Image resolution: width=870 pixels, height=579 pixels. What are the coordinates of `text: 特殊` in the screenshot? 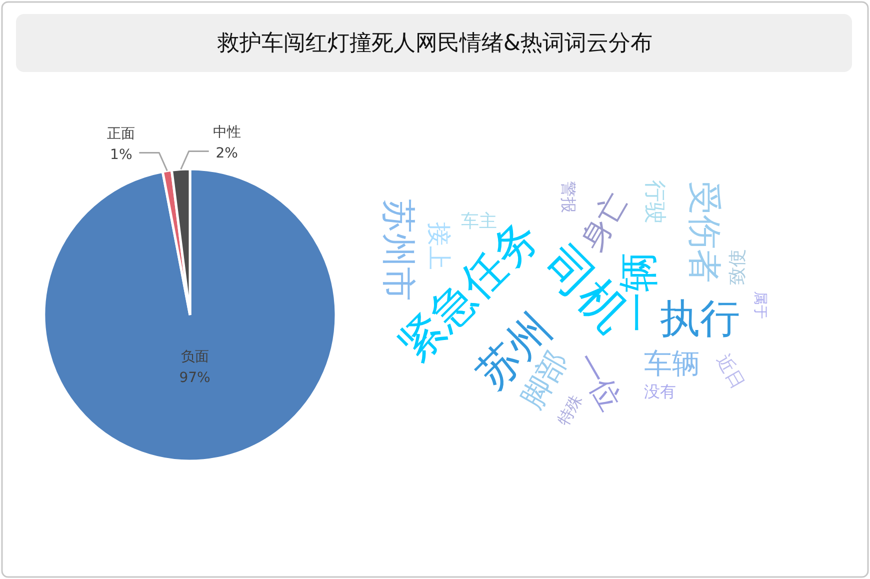 It's located at (569, 409).